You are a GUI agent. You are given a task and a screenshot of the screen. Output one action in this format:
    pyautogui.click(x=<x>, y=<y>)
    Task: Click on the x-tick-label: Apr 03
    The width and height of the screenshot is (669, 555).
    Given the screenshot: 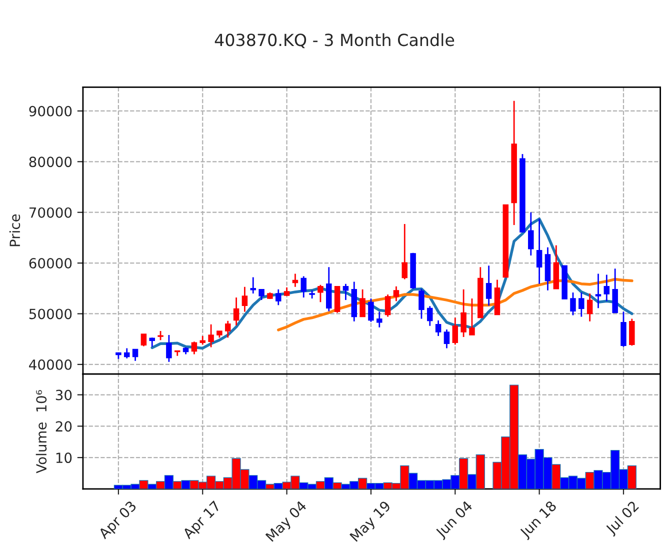 What is the action you would take?
    pyautogui.click(x=118, y=521)
    